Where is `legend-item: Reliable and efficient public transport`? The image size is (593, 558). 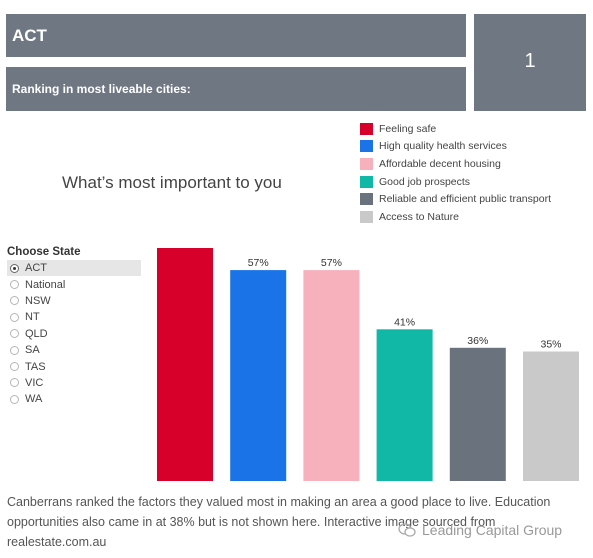
legend-item: Reliable and efficient public transport is located at coordinates (455, 199).